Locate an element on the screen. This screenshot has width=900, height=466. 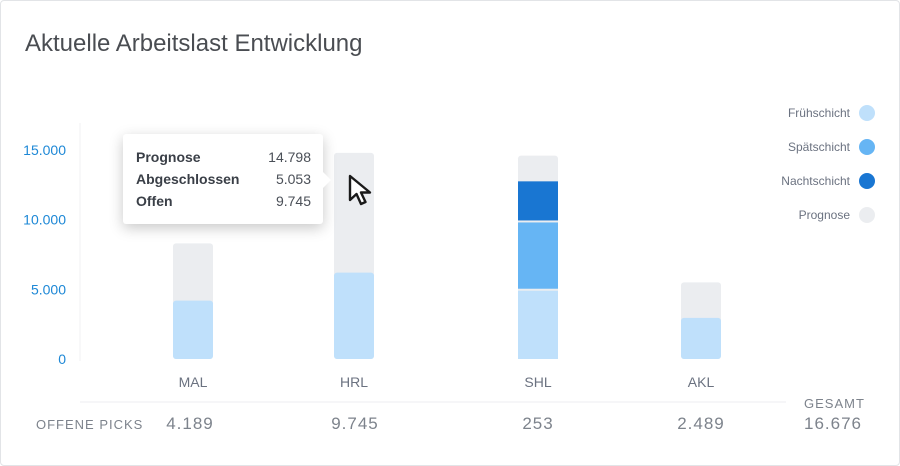
bar-spaetschicht is located at coordinates (538, 255).